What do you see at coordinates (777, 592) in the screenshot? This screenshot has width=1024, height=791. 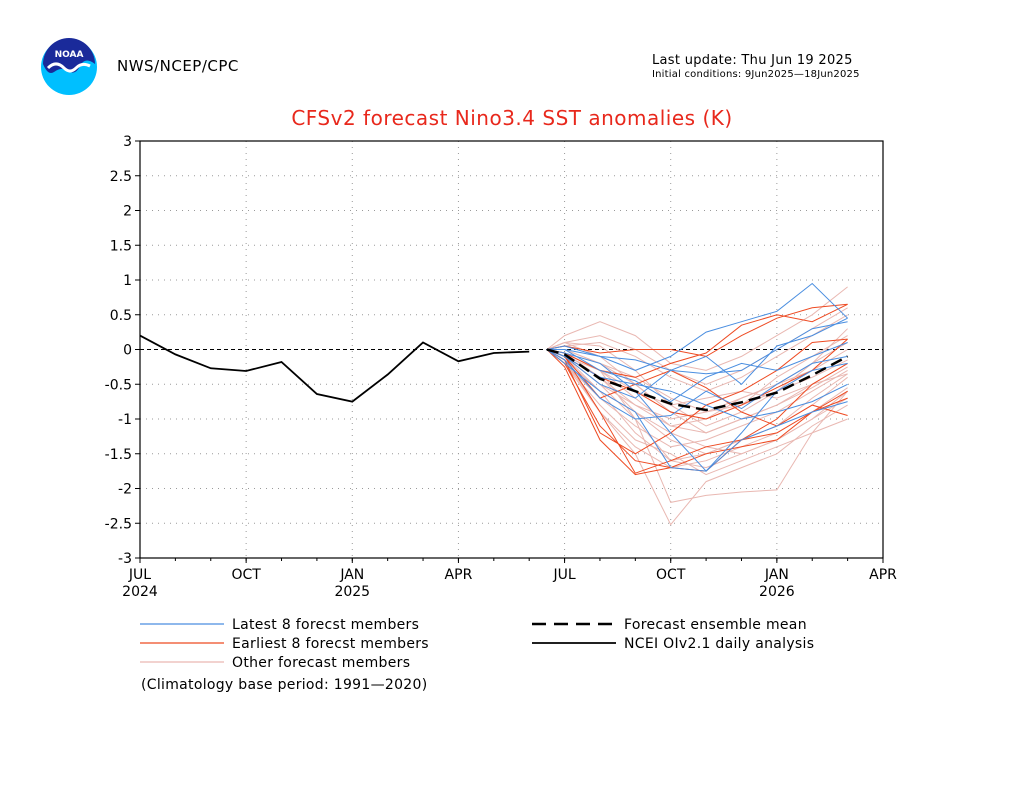 I see `x-tick-year-label: 2026` at bounding box center [777, 592].